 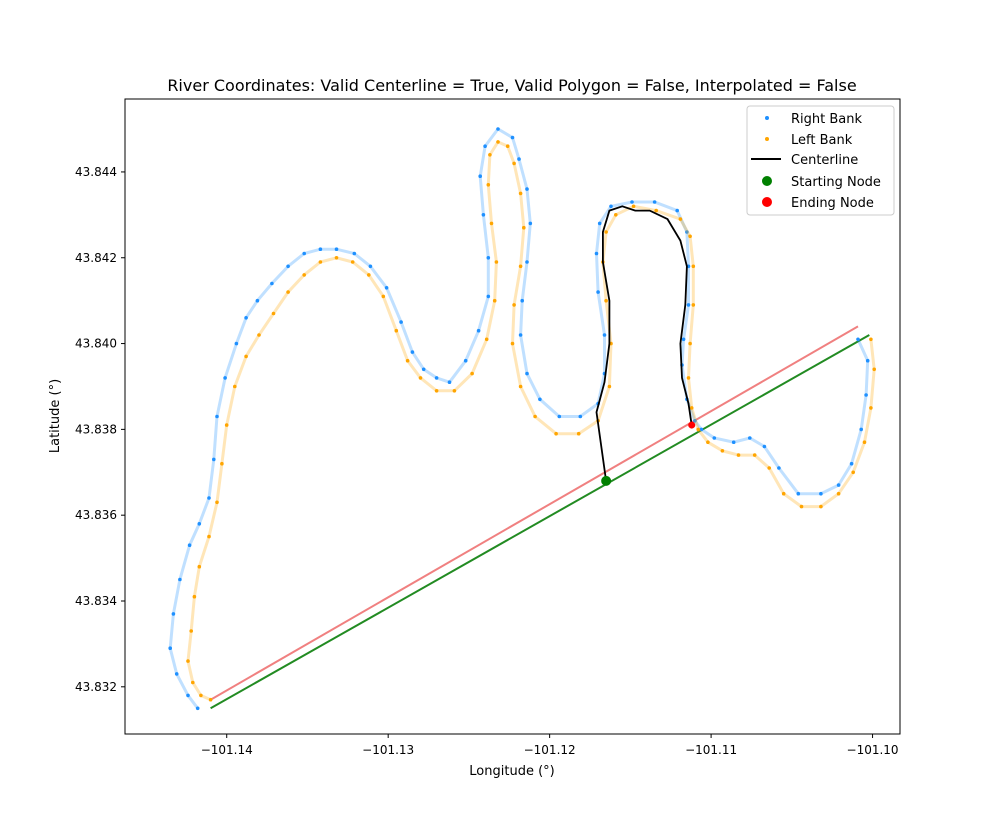 I want to click on legend-item-starting-node: Starting Node, so click(x=821, y=182).